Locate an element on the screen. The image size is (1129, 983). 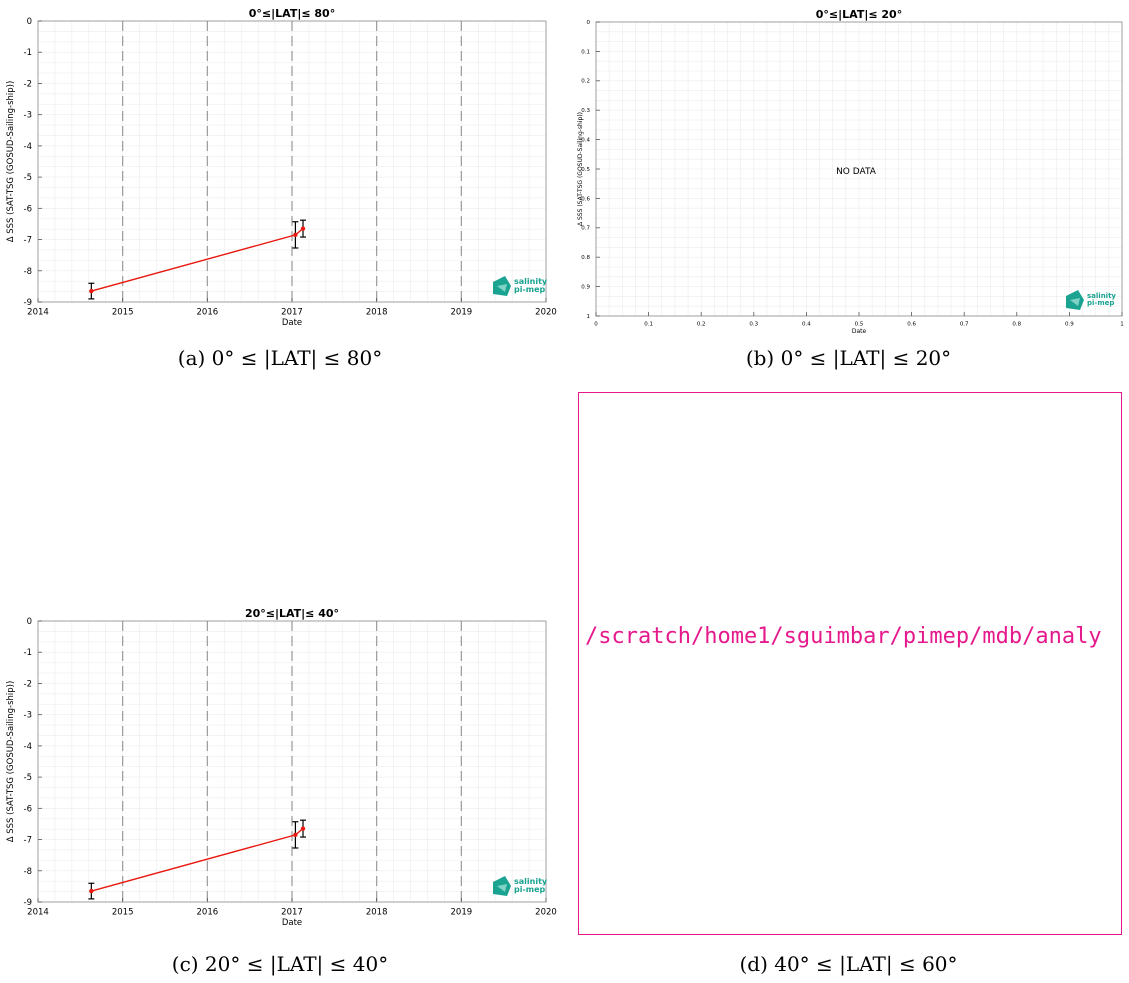
x-tick-label: 0.7 is located at coordinates (964, 325).